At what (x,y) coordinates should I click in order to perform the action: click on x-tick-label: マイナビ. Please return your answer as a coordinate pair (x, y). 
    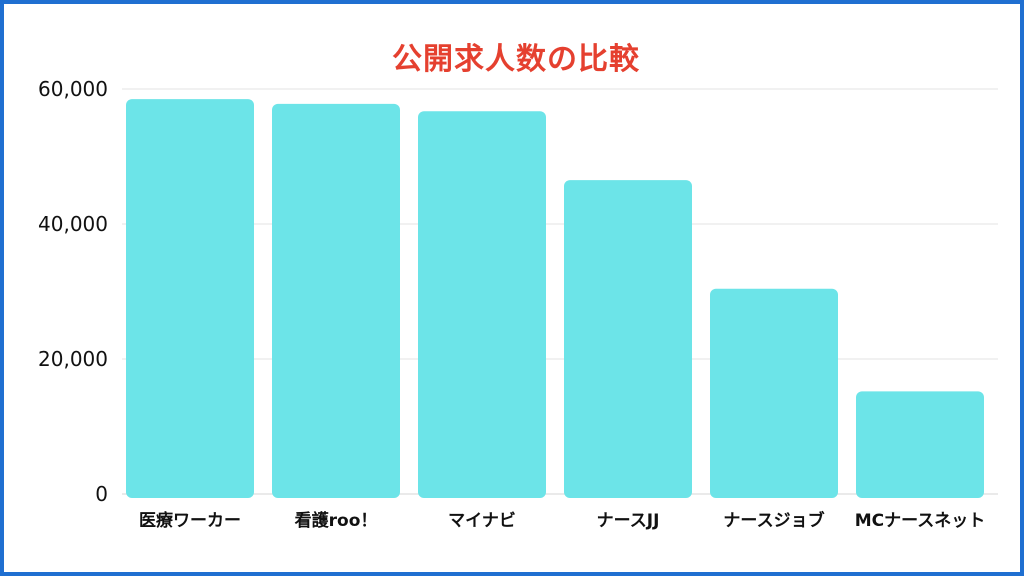
    Looking at the image, I should click on (482, 521).